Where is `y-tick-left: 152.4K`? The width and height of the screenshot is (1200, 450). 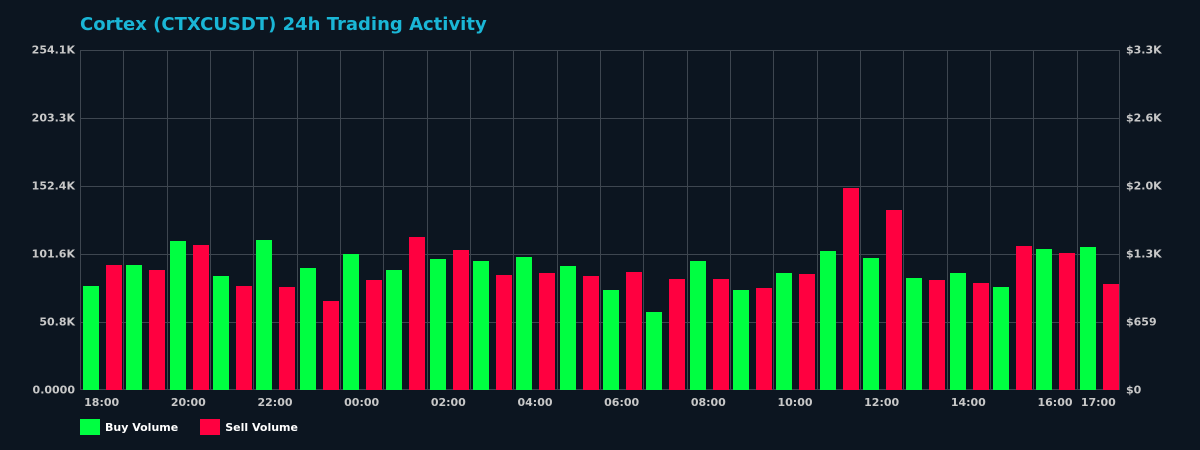 y-tick-left: 152.4K is located at coordinates (53, 186).